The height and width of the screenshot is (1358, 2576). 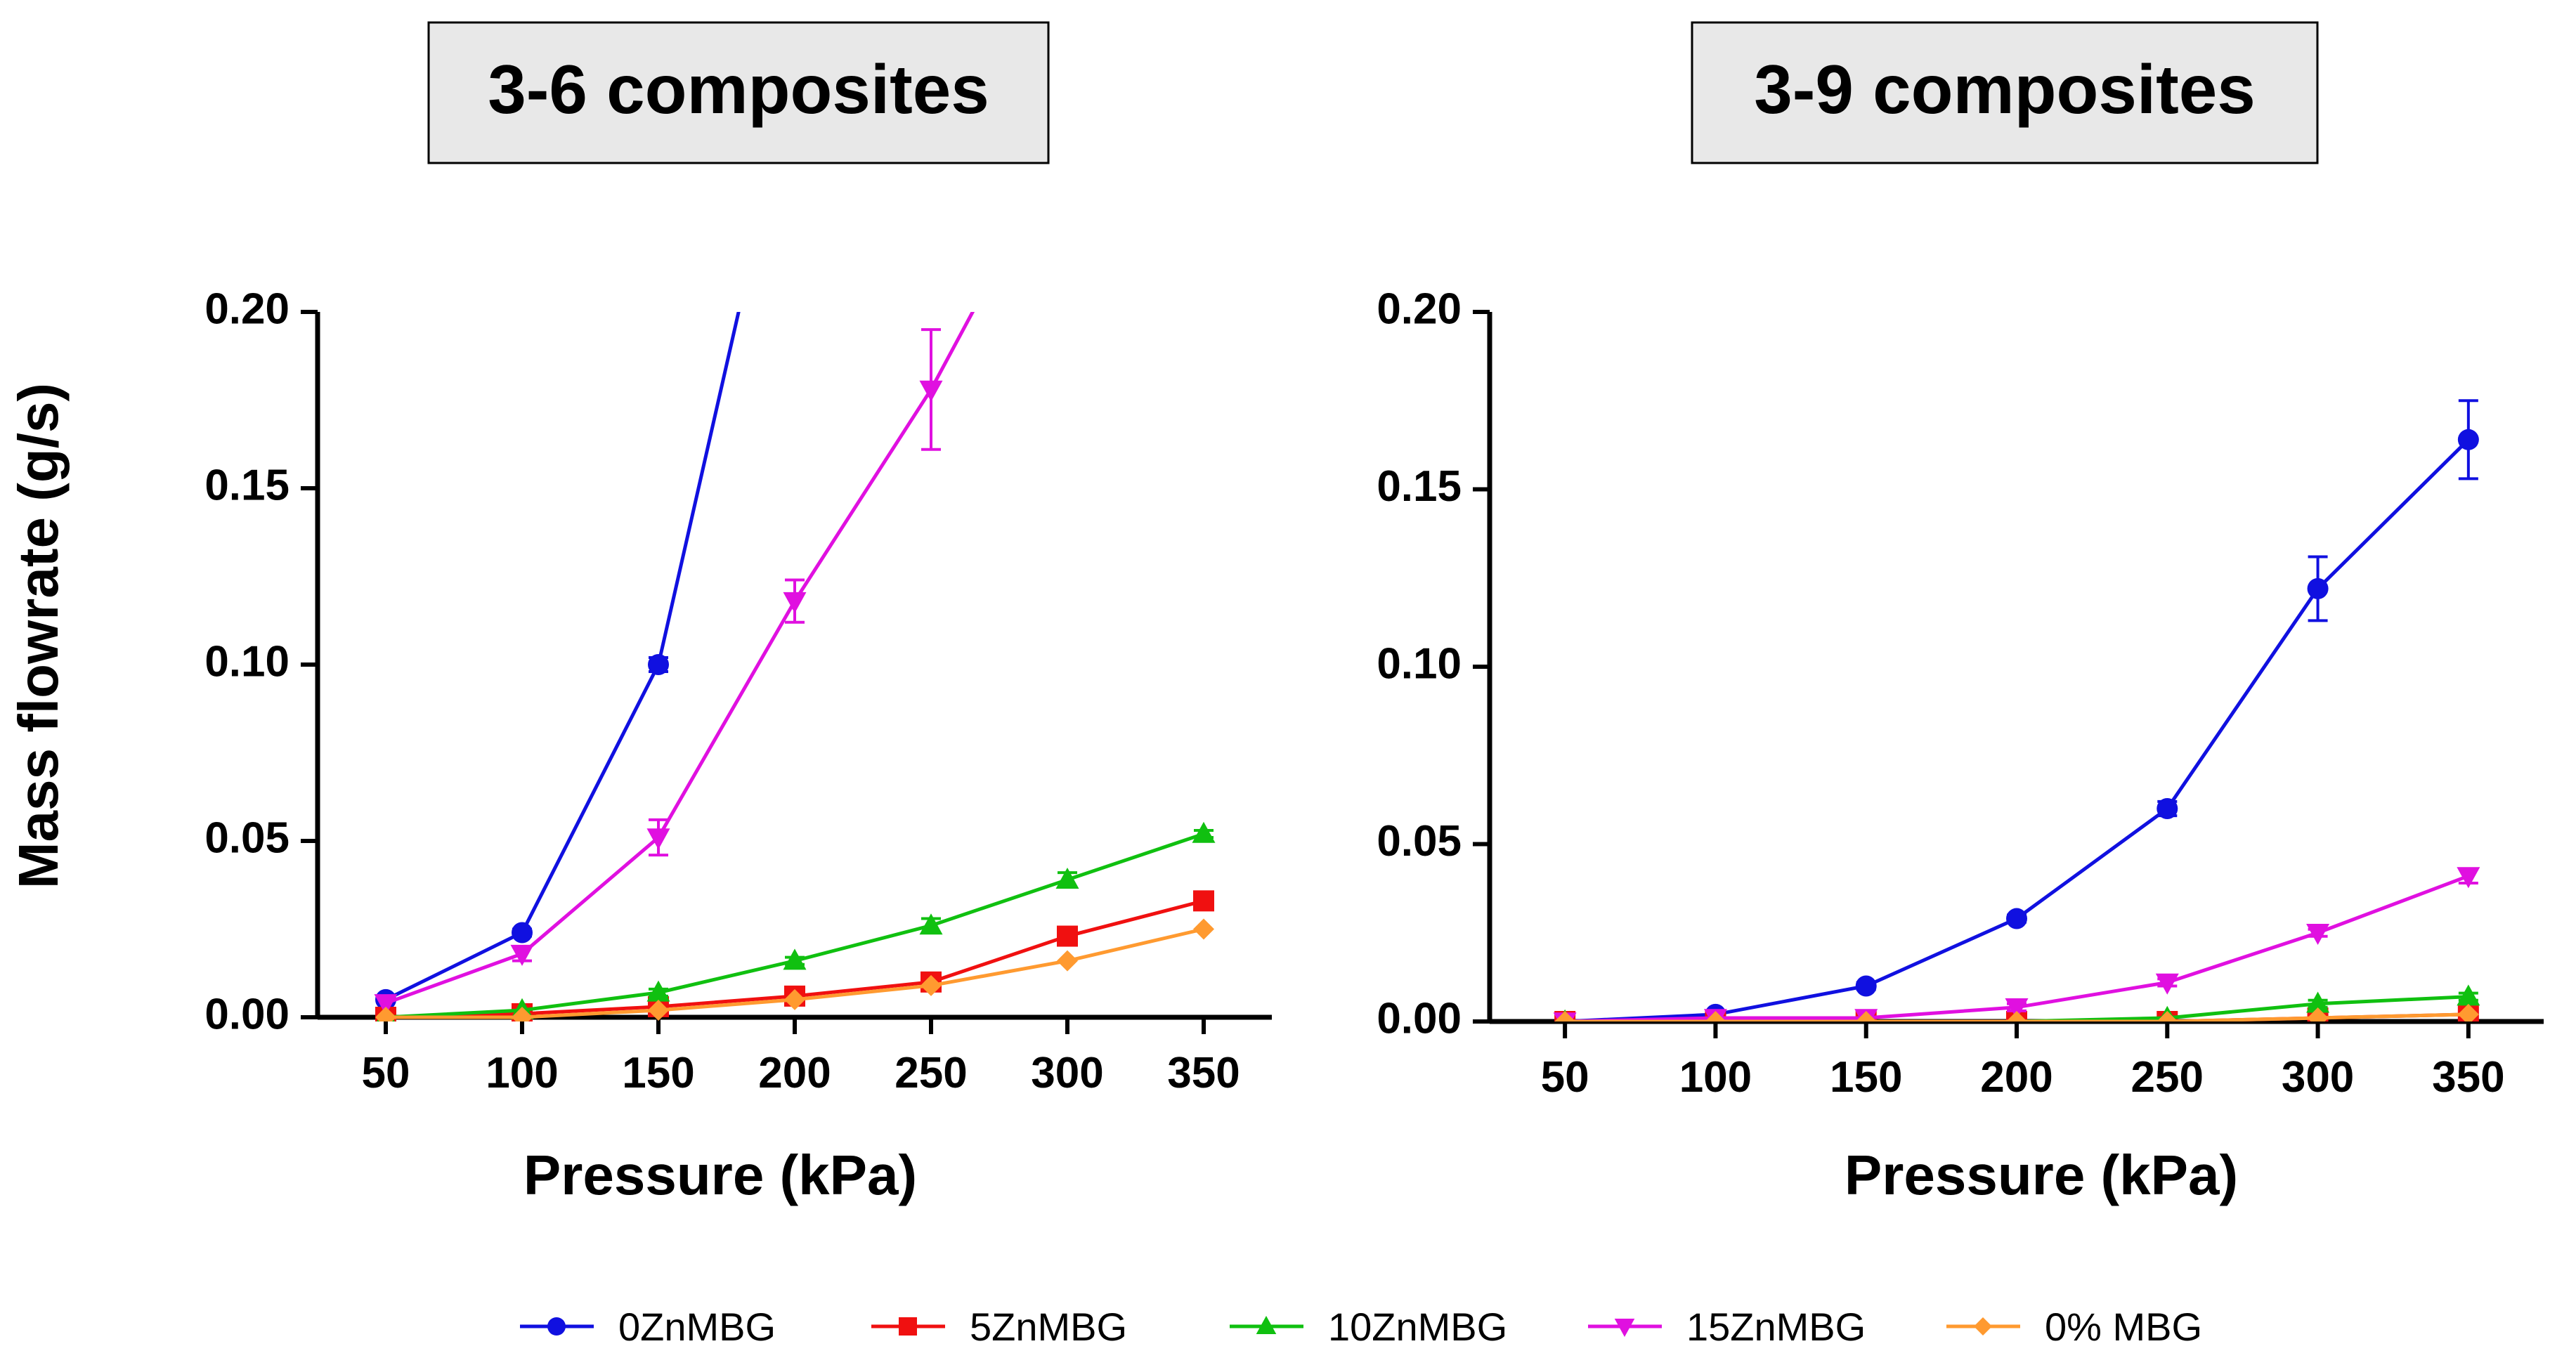 What do you see at coordinates (658, 1073) in the screenshot?
I see `panel-1-x-tick-label: 150` at bounding box center [658, 1073].